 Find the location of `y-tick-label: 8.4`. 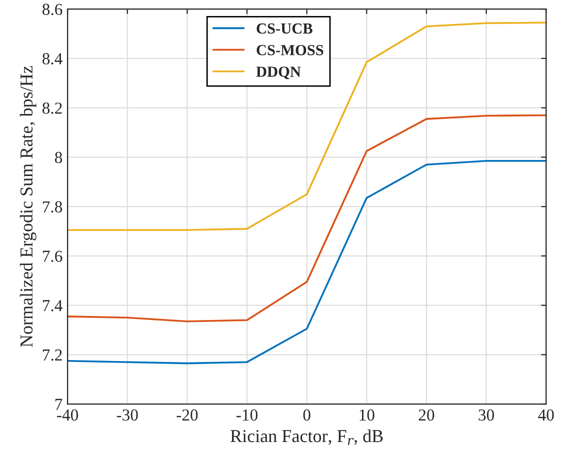

y-tick-label: 8.4 is located at coordinates (52, 58).